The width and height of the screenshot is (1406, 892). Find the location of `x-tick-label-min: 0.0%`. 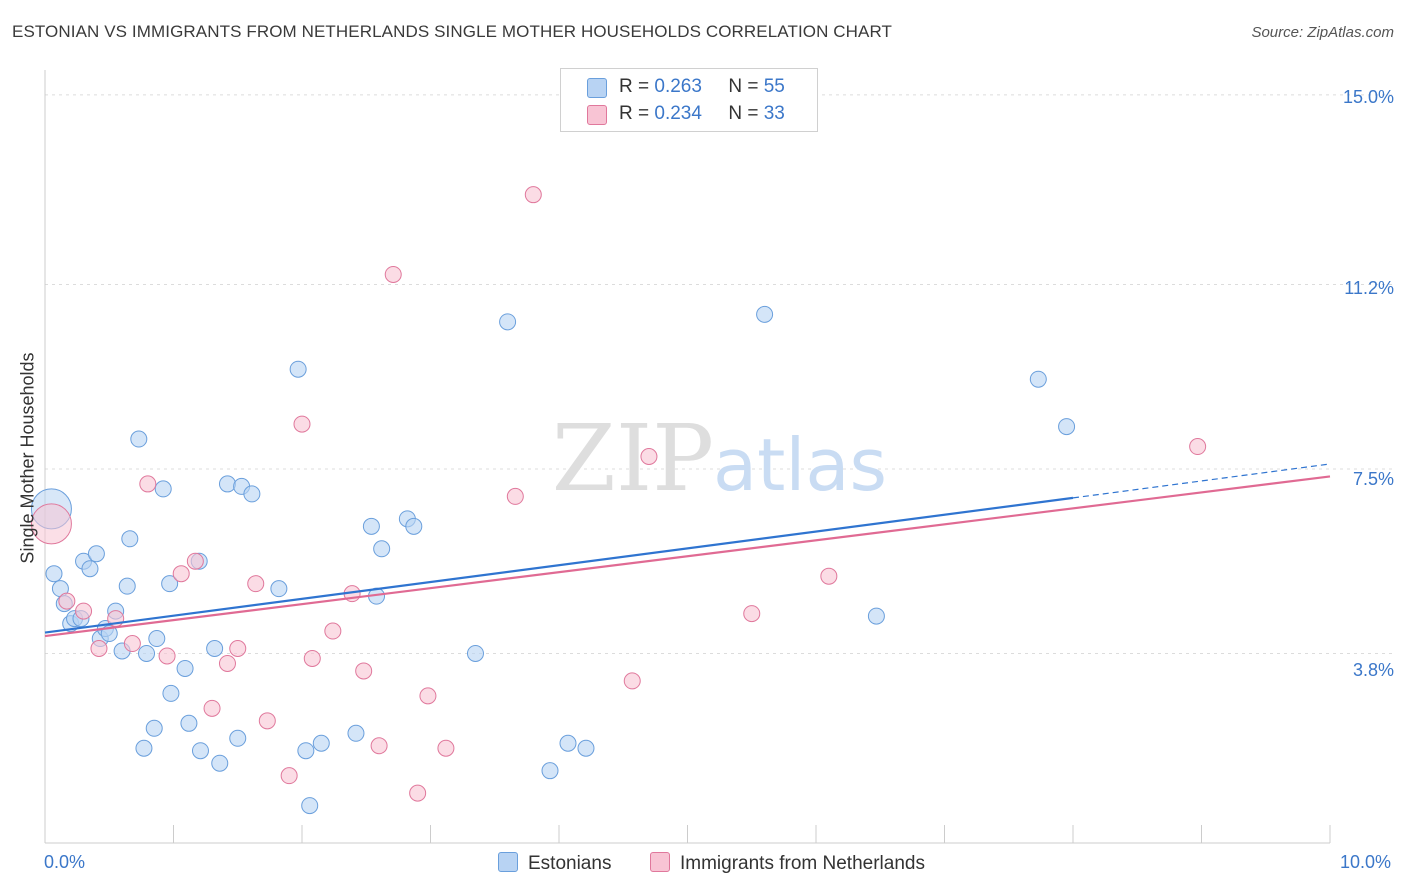

x-tick-label-min: 0.0% is located at coordinates (65, 862).